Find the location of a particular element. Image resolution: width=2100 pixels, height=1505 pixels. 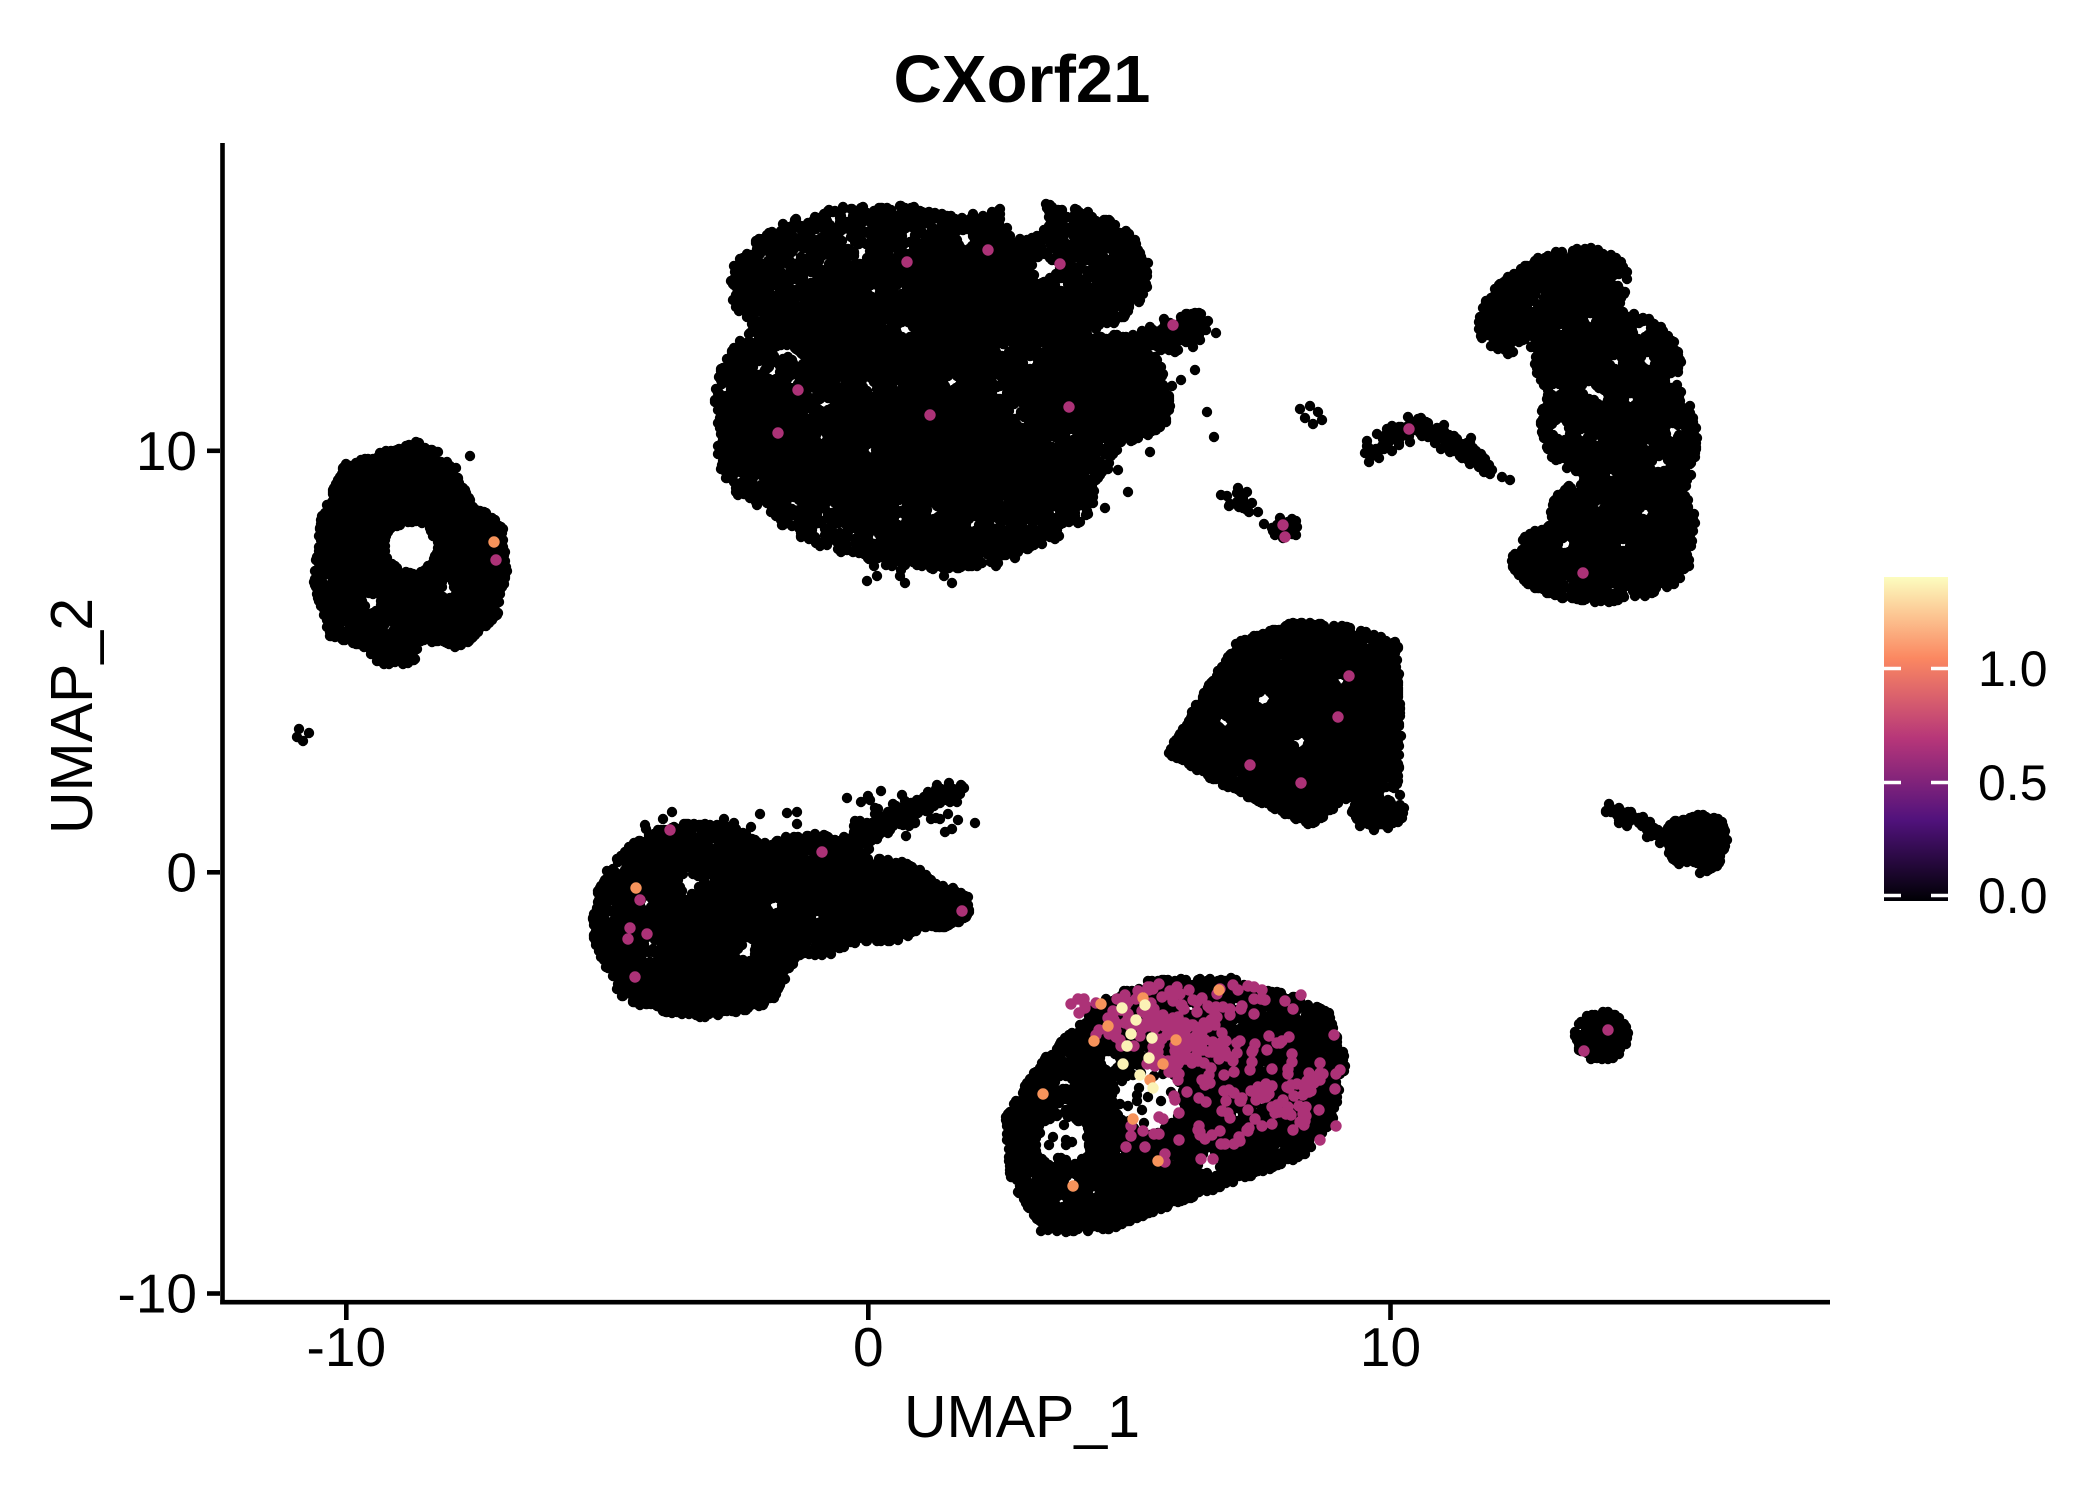

svg-text: 1.0 is located at coordinates (2013, 669).